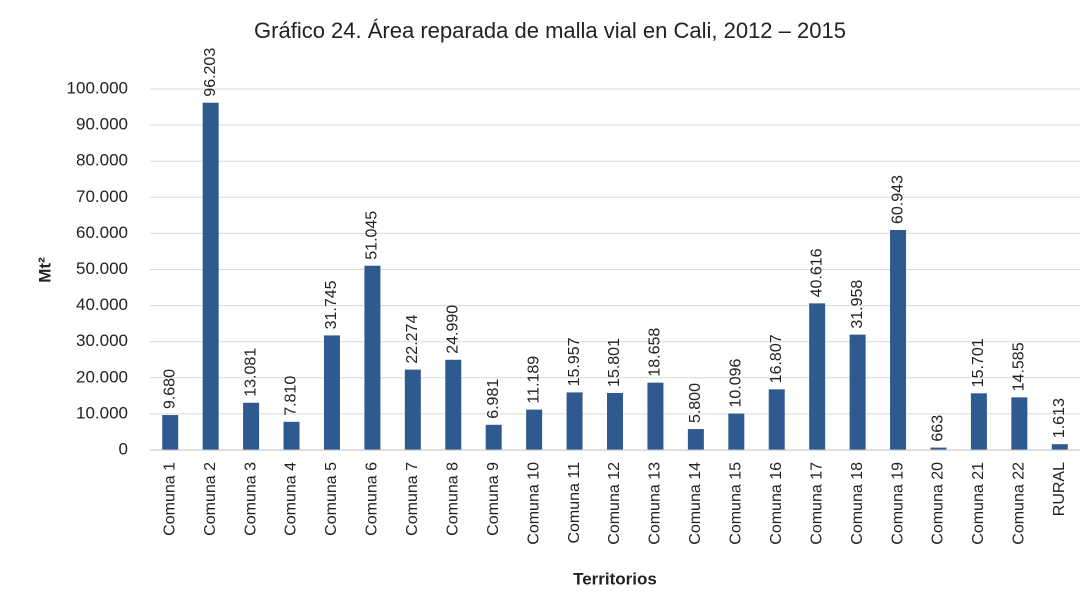 Image resolution: width=1083 pixels, height=591 pixels. I want to click on x-tick-label: Comuna 7, so click(412, 499).